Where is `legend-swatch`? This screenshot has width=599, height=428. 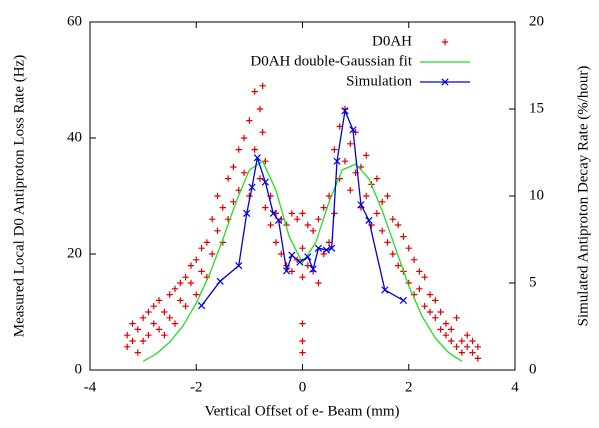 legend-swatch is located at coordinates (445, 82).